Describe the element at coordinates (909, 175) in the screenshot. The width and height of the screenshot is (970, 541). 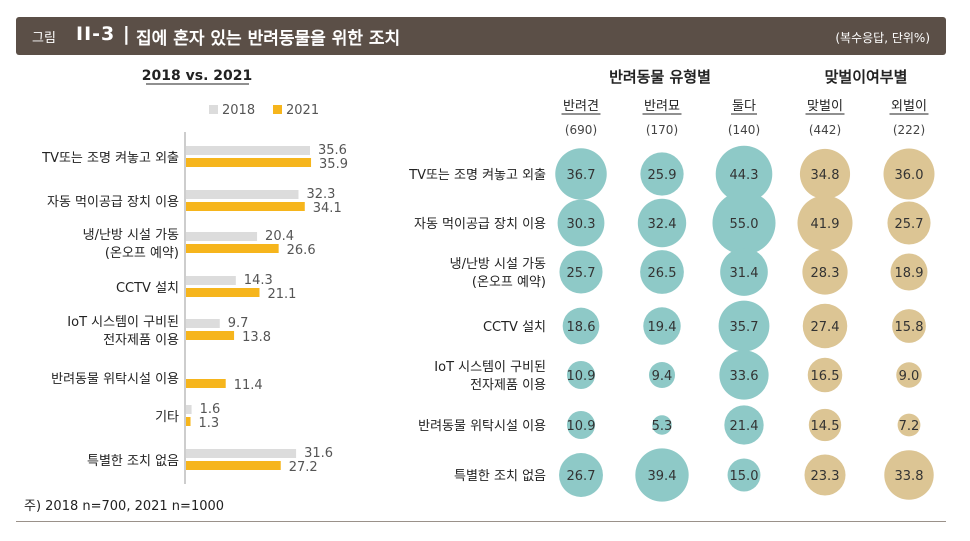
I see `bubble-value: 36.0` at that location.